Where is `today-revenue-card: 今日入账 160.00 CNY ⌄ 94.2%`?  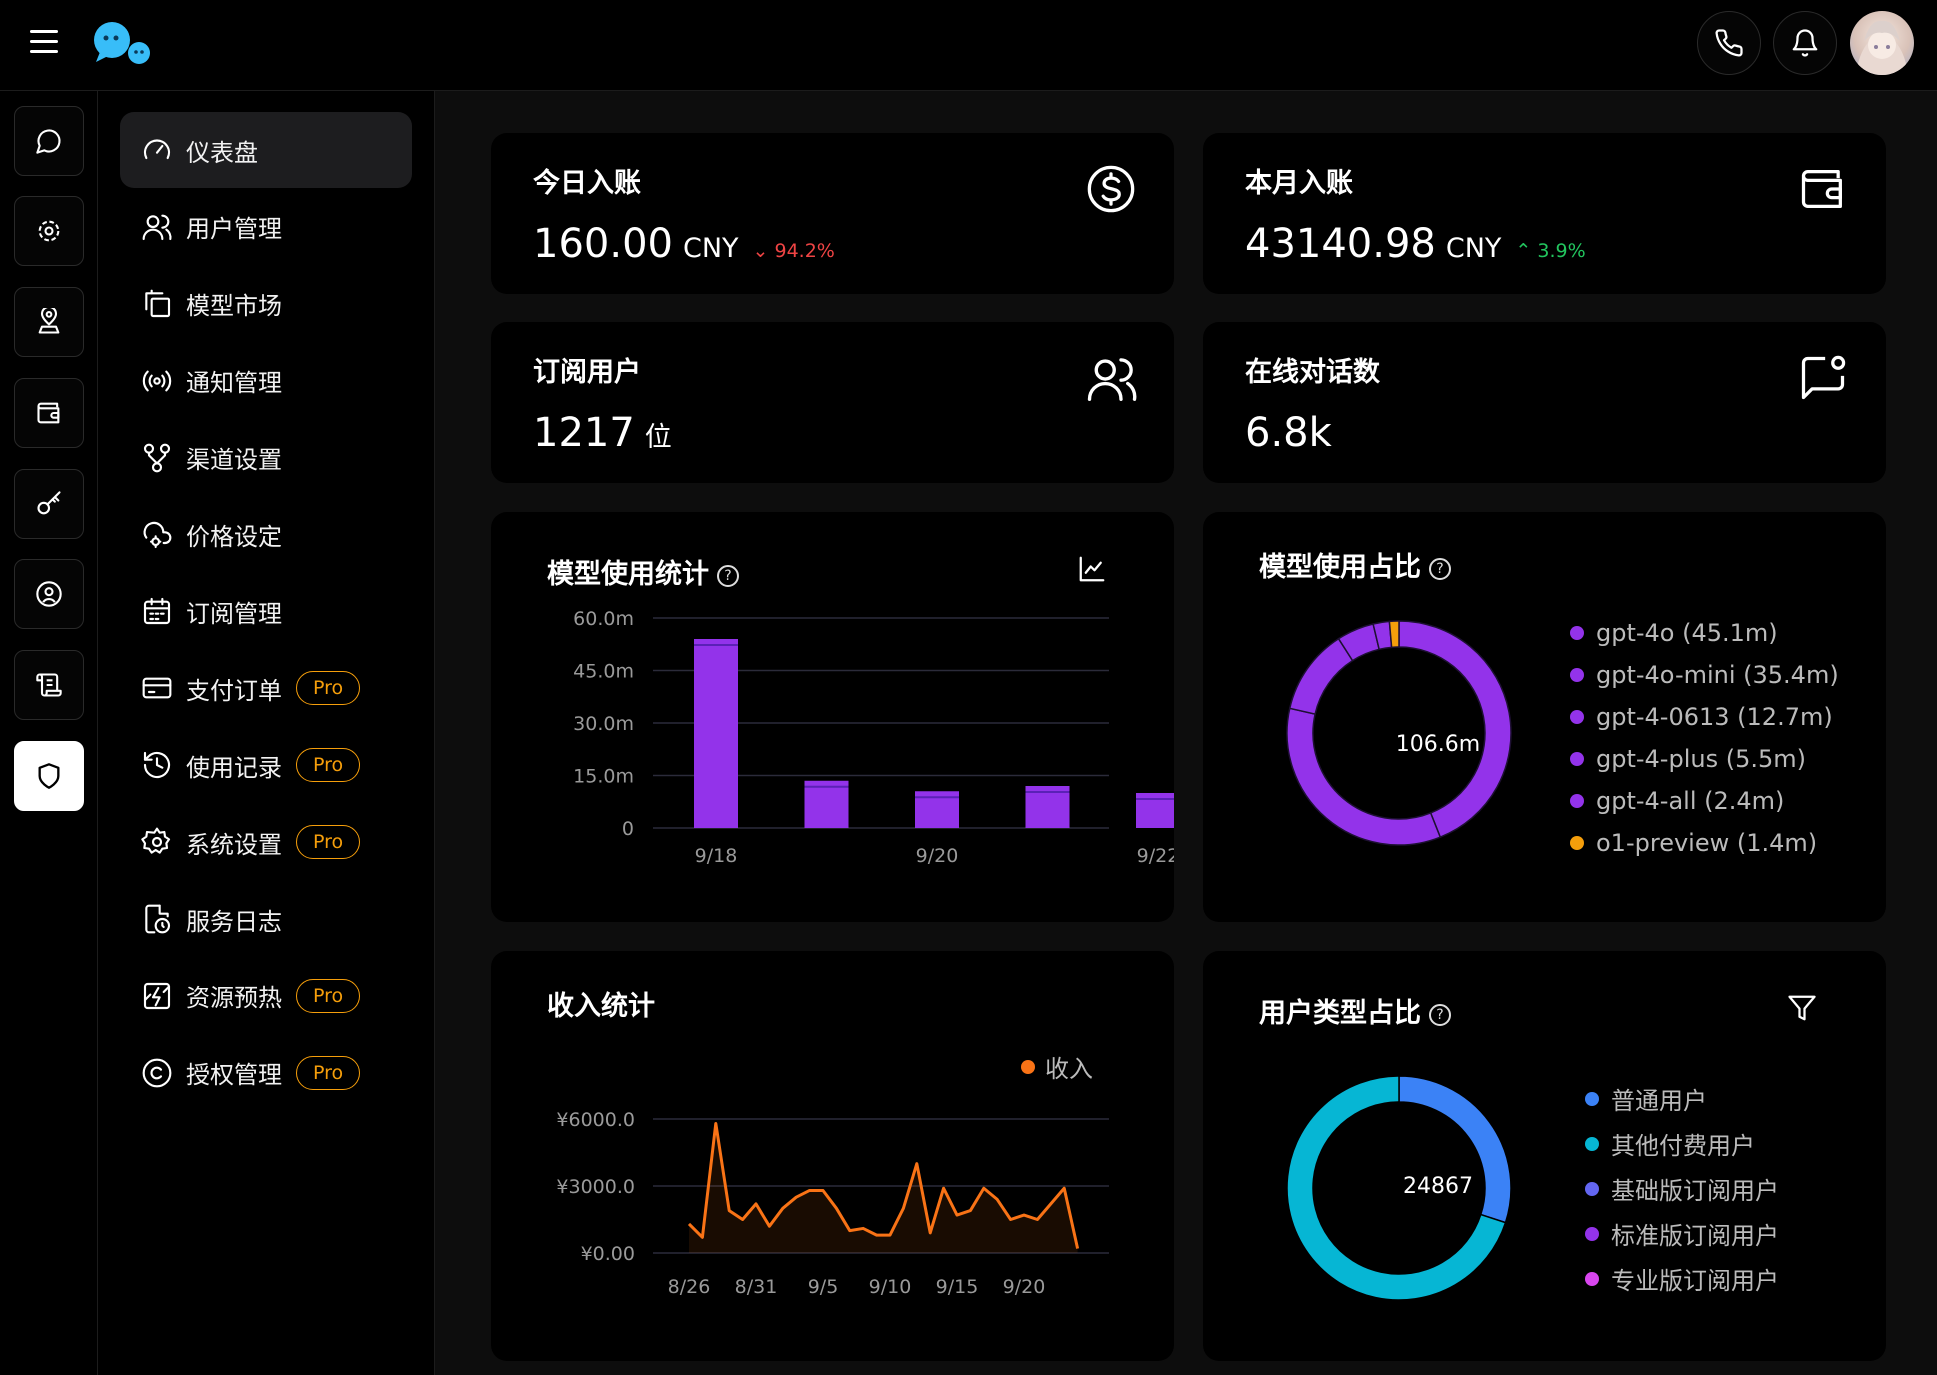
today-revenue-card: 今日入账 160.00 CNY ⌄ 94.2% is located at coordinates (832, 213).